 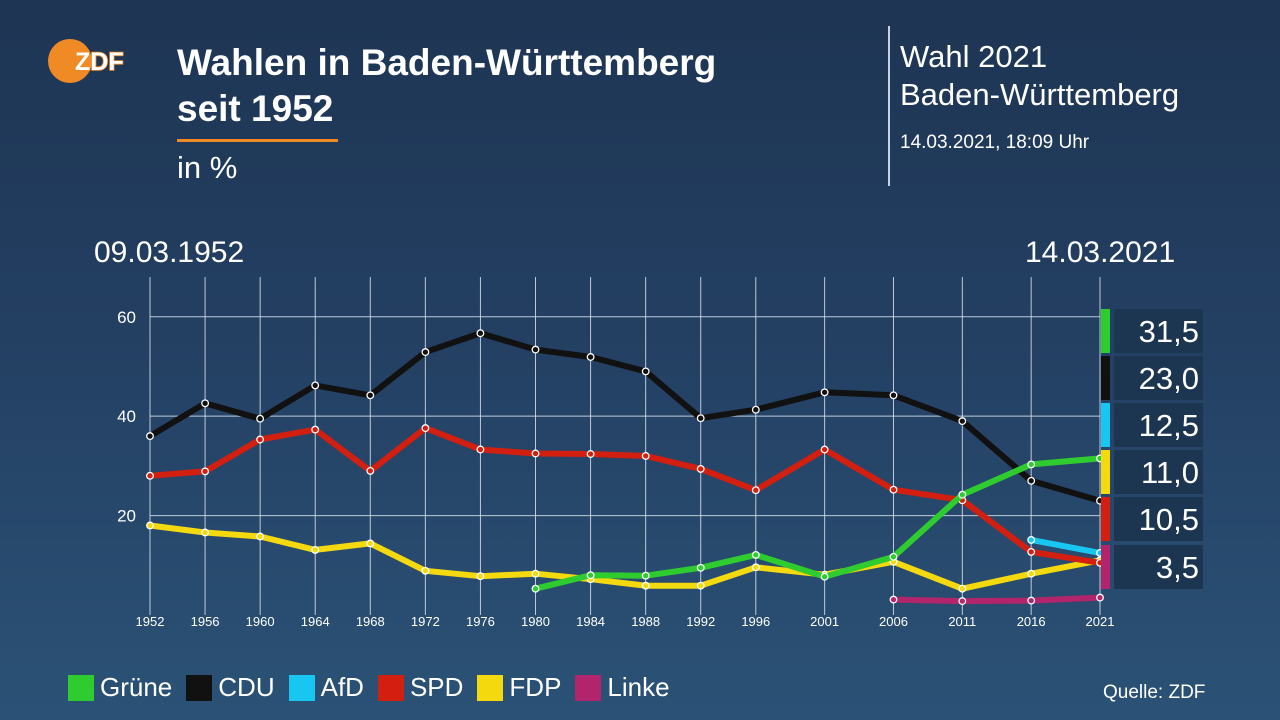 What do you see at coordinates (370, 621) in the screenshot?
I see `x-tick-label: 1968` at bounding box center [370, 621].